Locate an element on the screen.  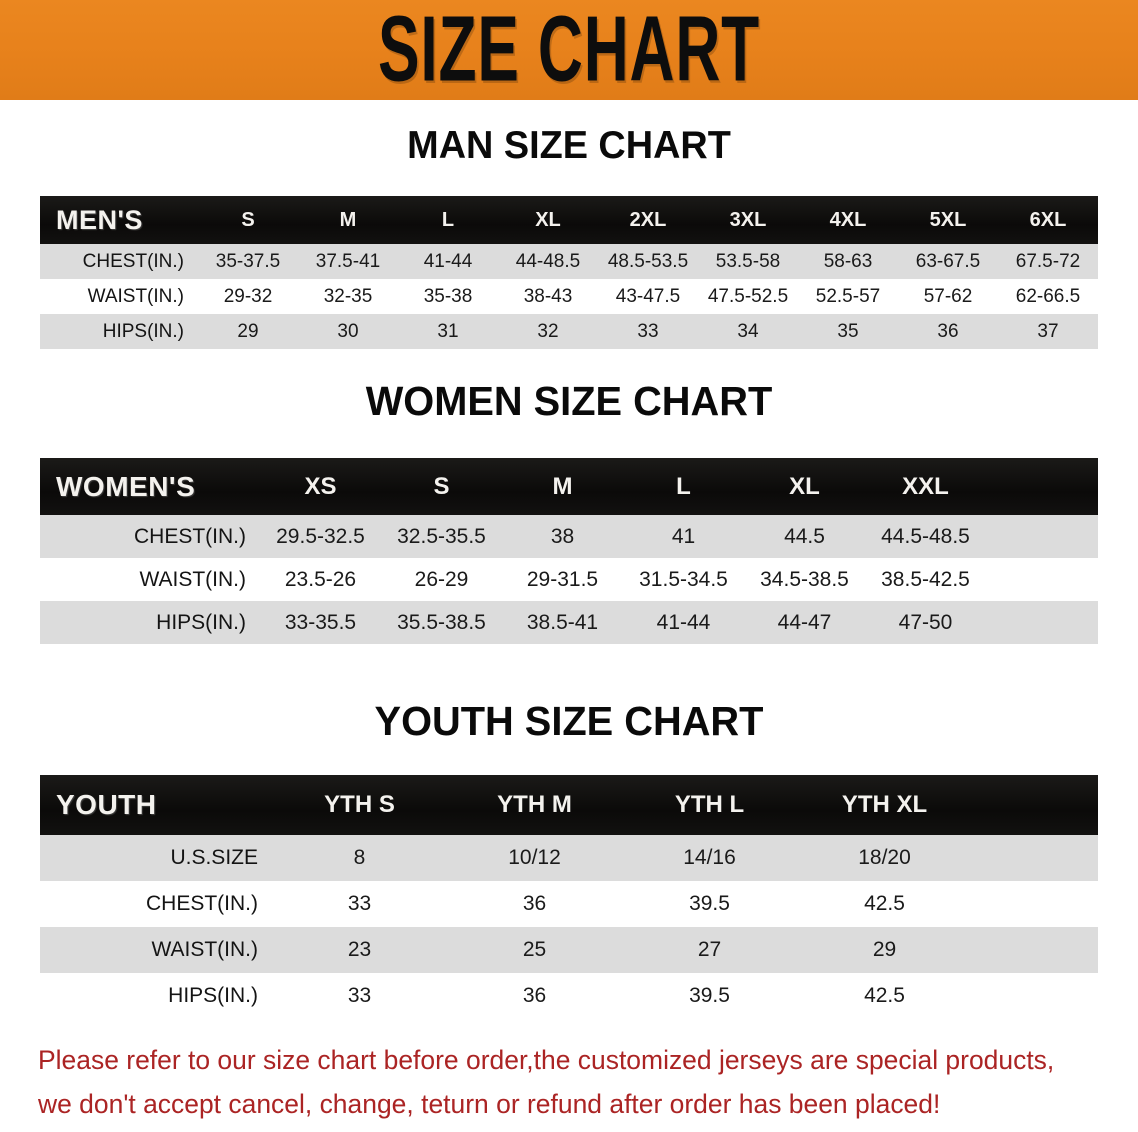
youth-hips-filler is located at coordinates (1035, 996).